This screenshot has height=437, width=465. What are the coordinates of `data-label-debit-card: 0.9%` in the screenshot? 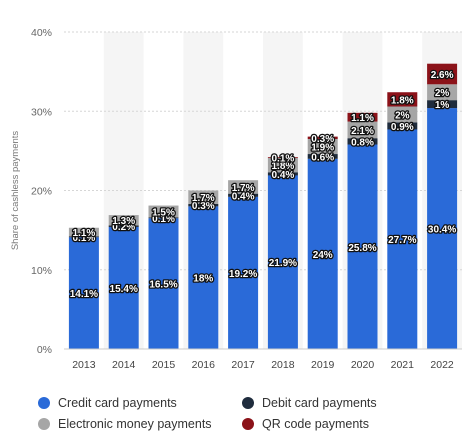 It's located at (402, 127).